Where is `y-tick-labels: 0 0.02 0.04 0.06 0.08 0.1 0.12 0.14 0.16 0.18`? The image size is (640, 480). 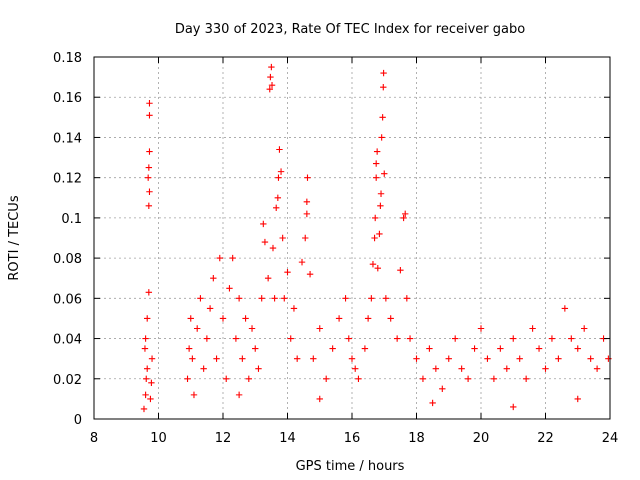
y-tick-labels: 0 0.02 0.04 0.06 0.08 0.1 0.12 0.14 0.16 0.18 is located at coordinates (67, 239).